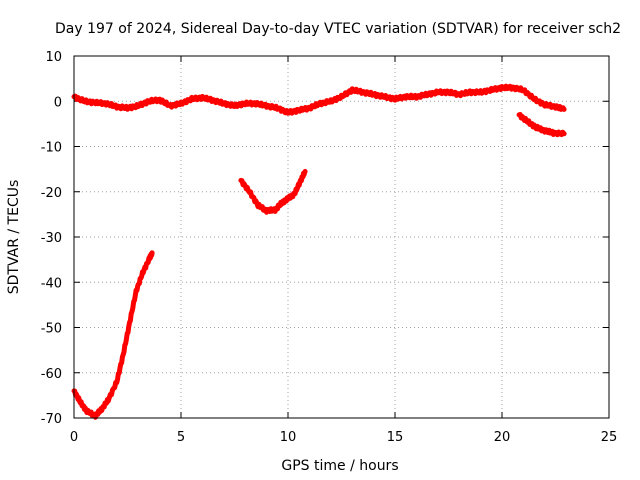  Describe the element at coordinates (339, 466) in the screenshot. I see `x-axis-label: GPS time / hours` at that location.